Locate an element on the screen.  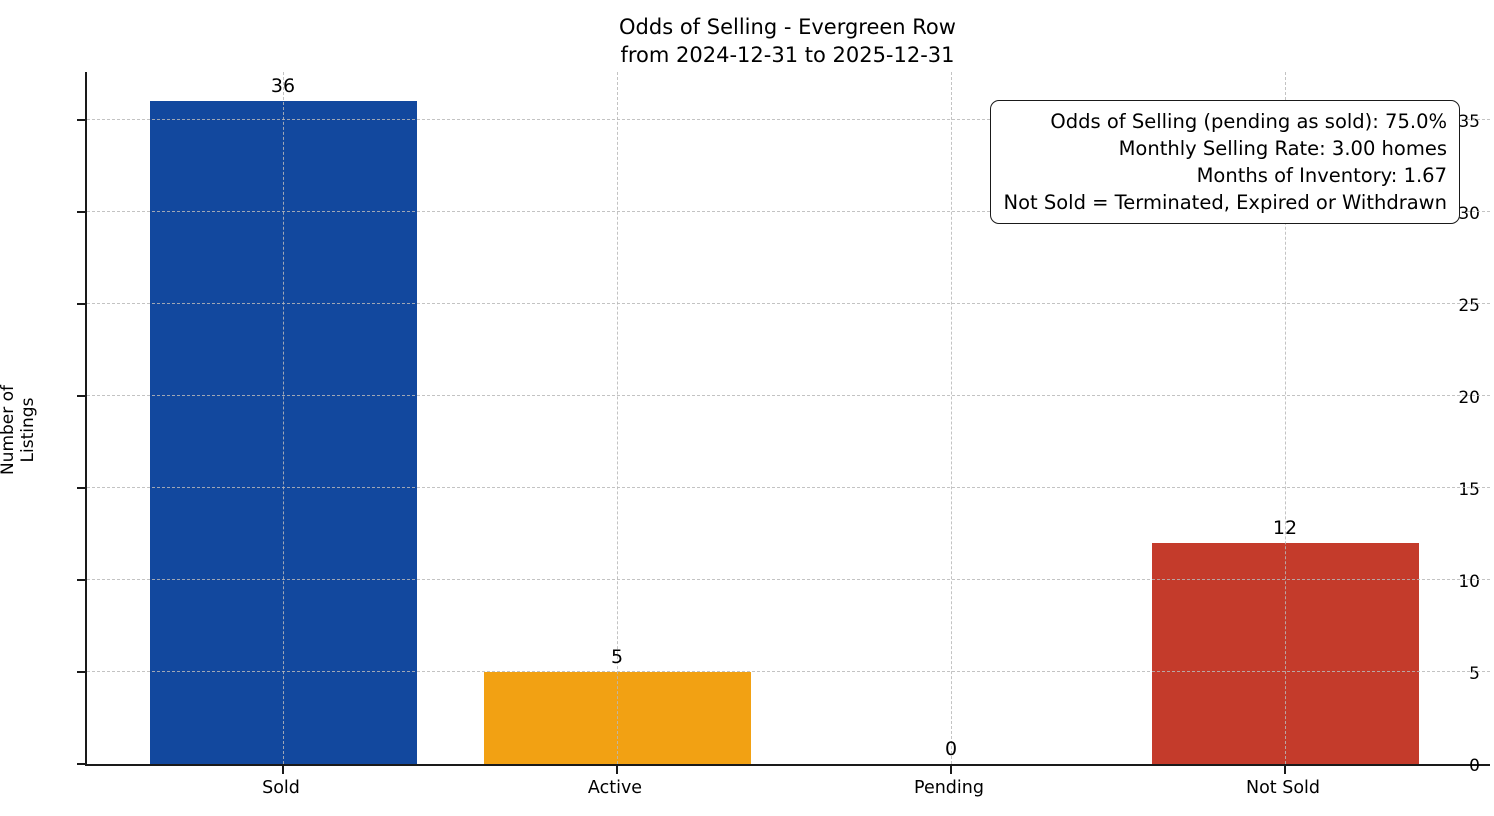
bar-value-label: 0 is located at coordinates (951, 749).